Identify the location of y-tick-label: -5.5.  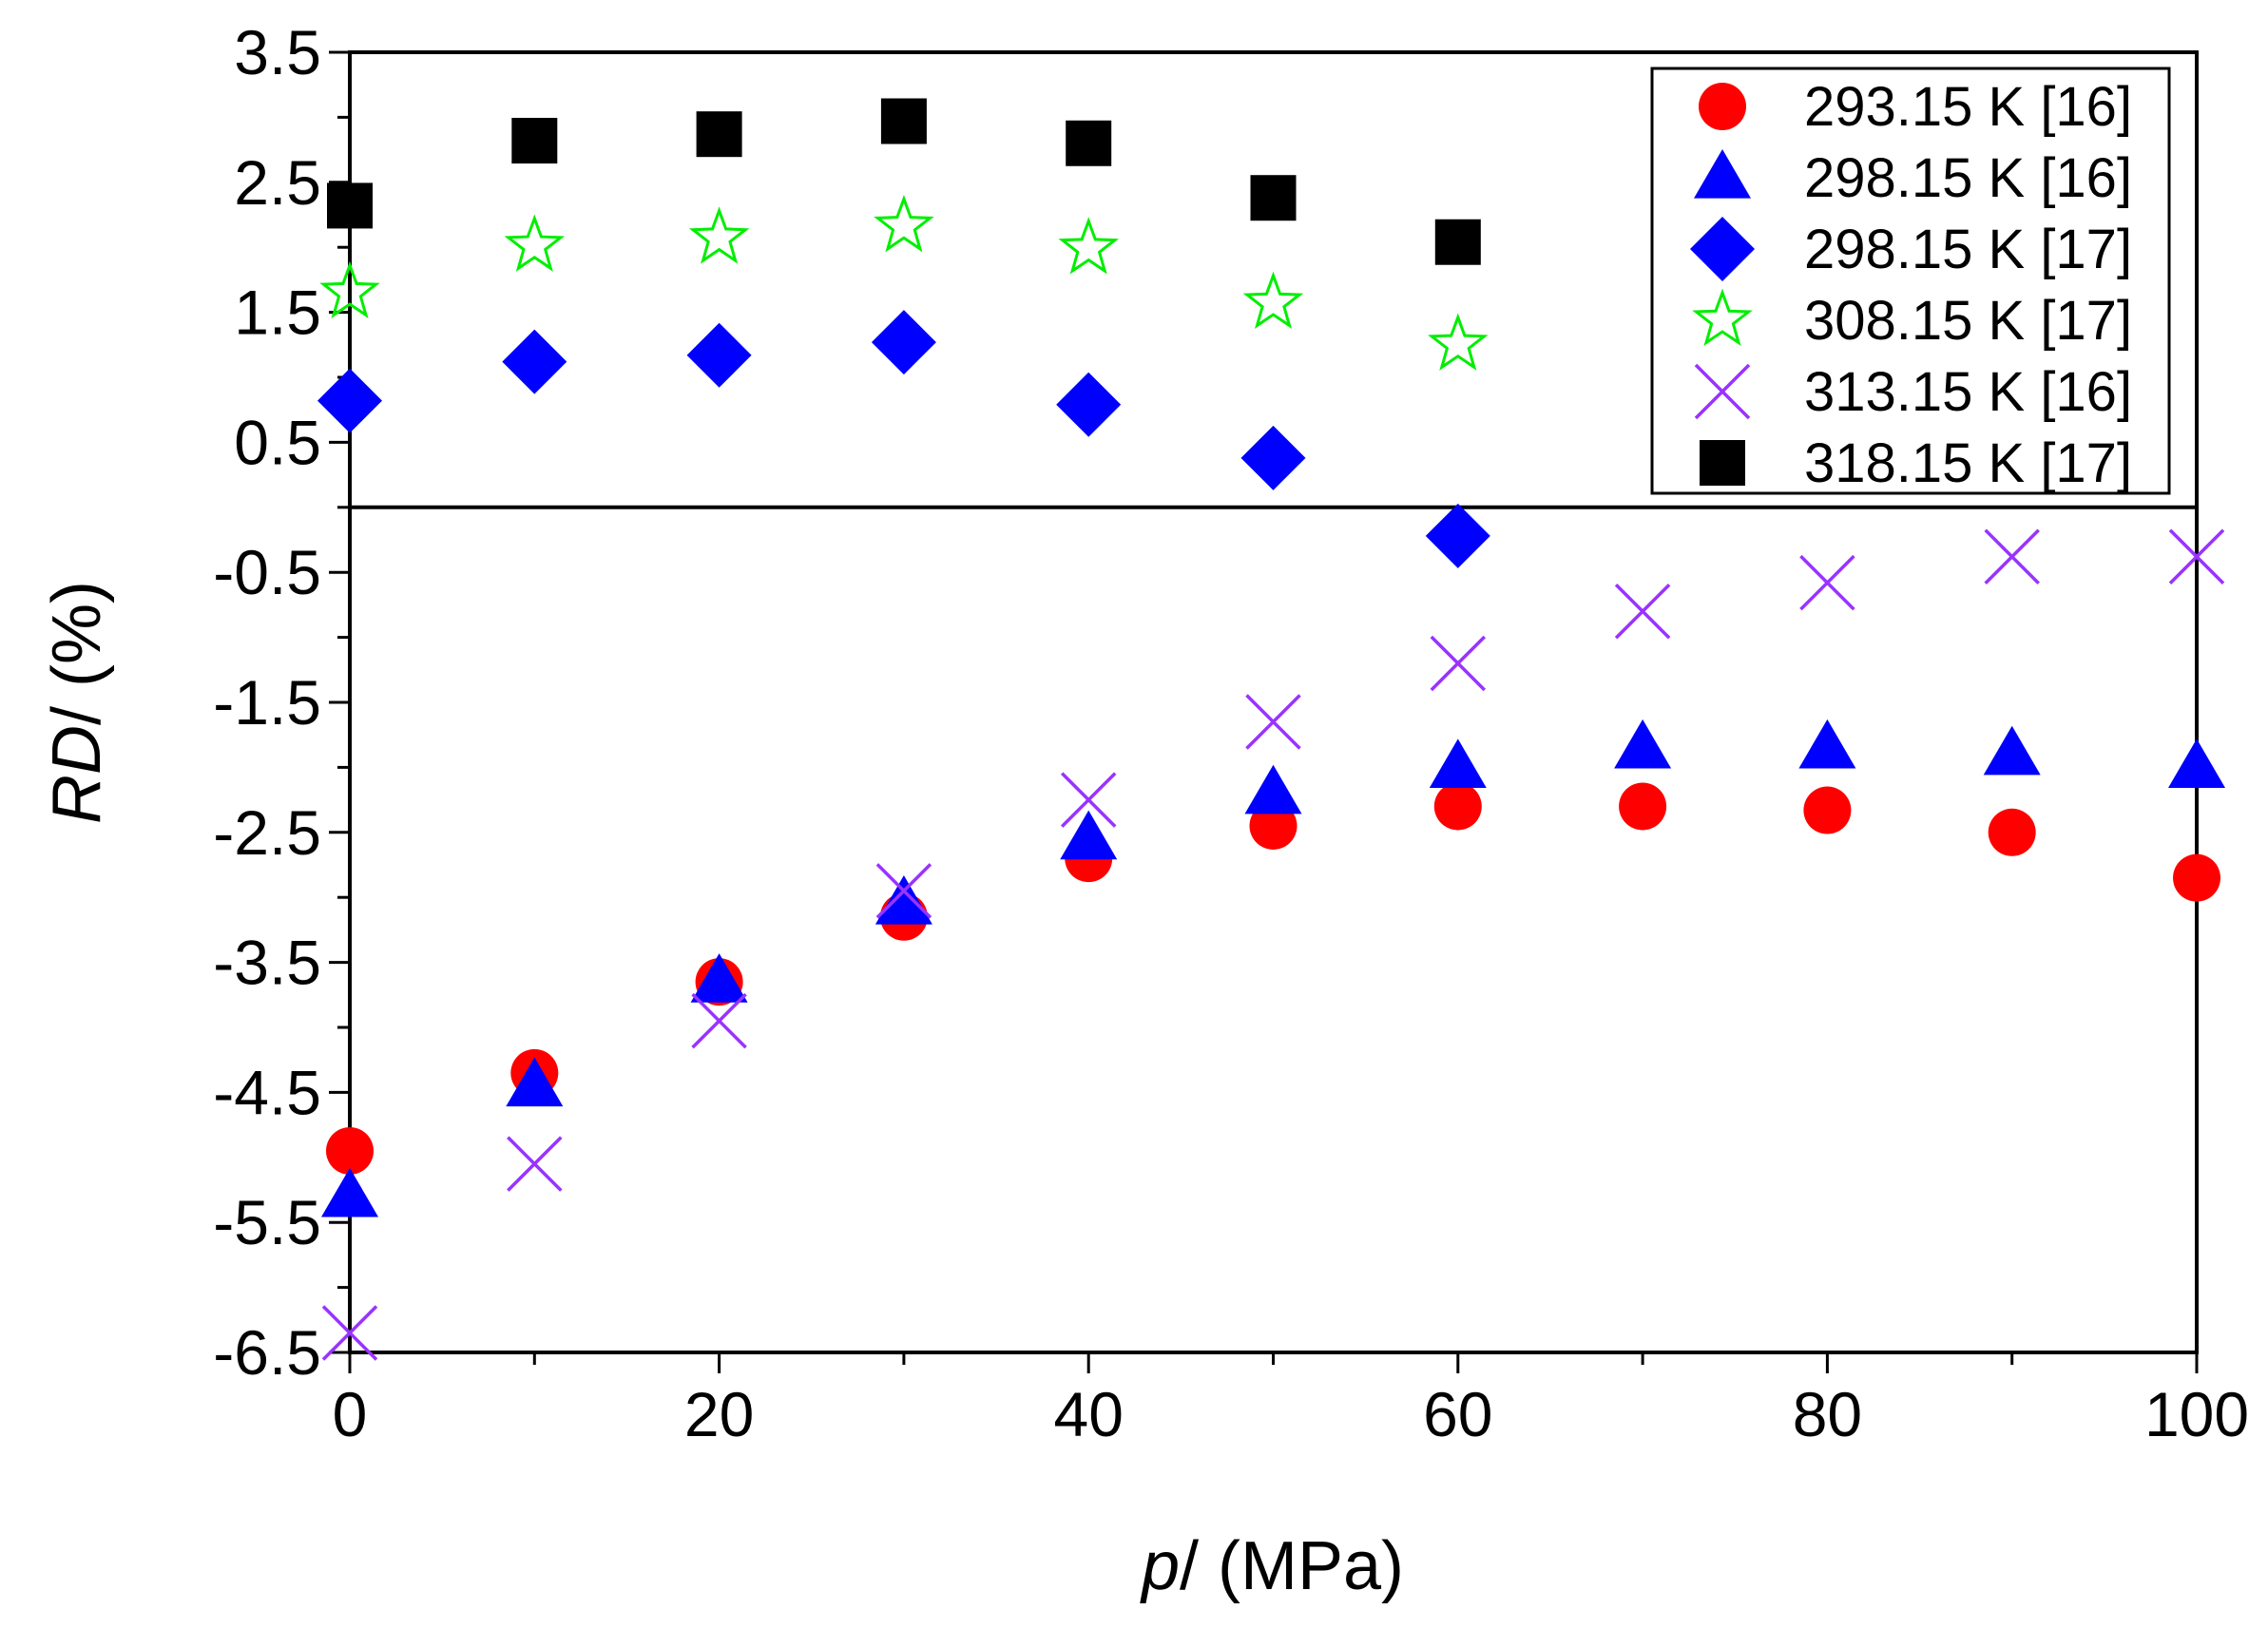
(267, 1222).